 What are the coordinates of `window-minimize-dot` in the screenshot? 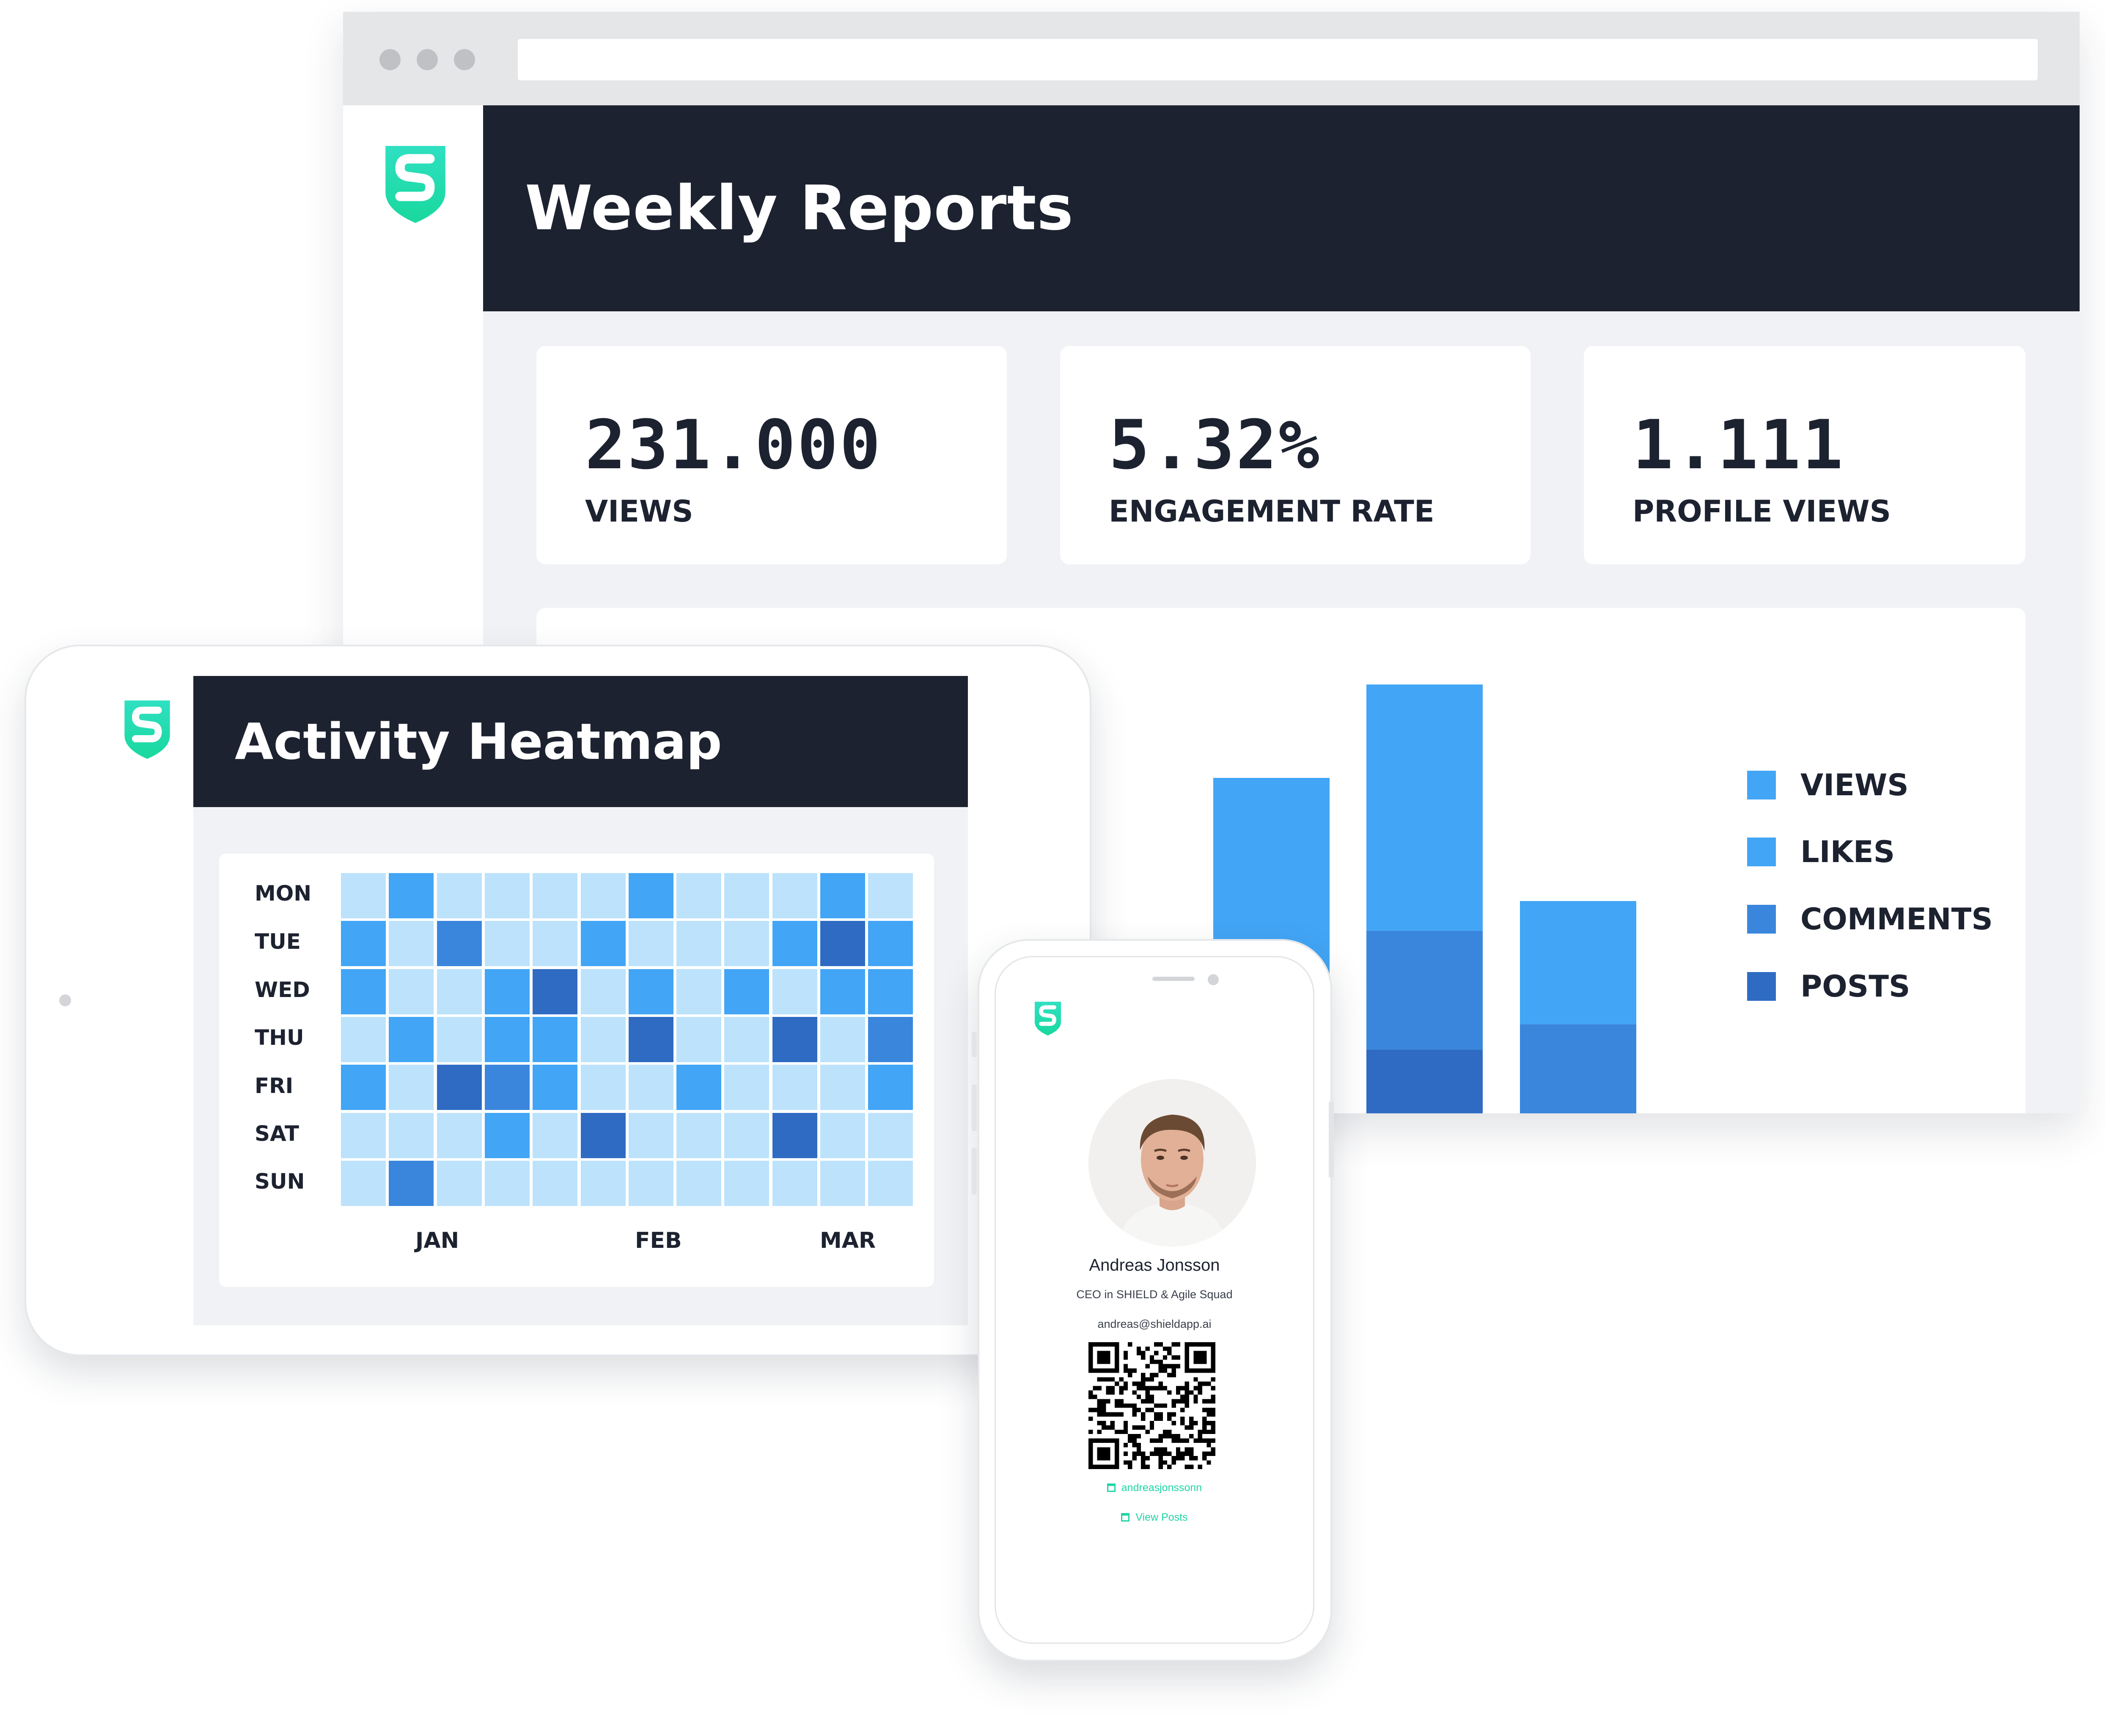 It's located at (427, 59).